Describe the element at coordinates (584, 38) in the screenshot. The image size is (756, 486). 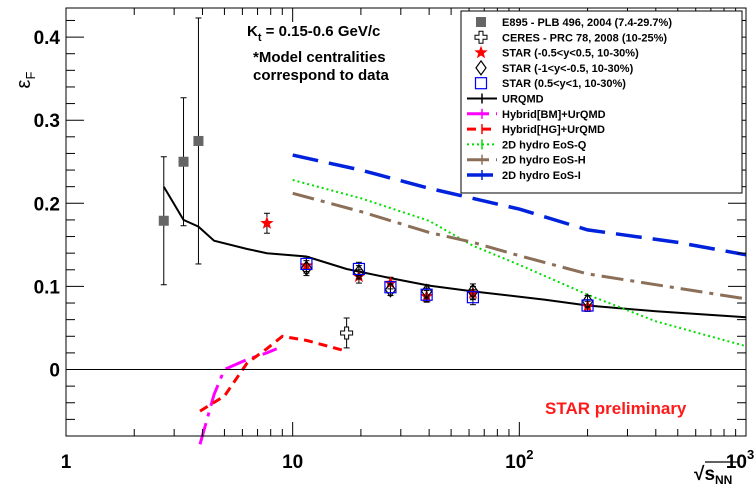
I see `legend-label: CERES - PRC 78, 2008 (10-25%)` at that location.